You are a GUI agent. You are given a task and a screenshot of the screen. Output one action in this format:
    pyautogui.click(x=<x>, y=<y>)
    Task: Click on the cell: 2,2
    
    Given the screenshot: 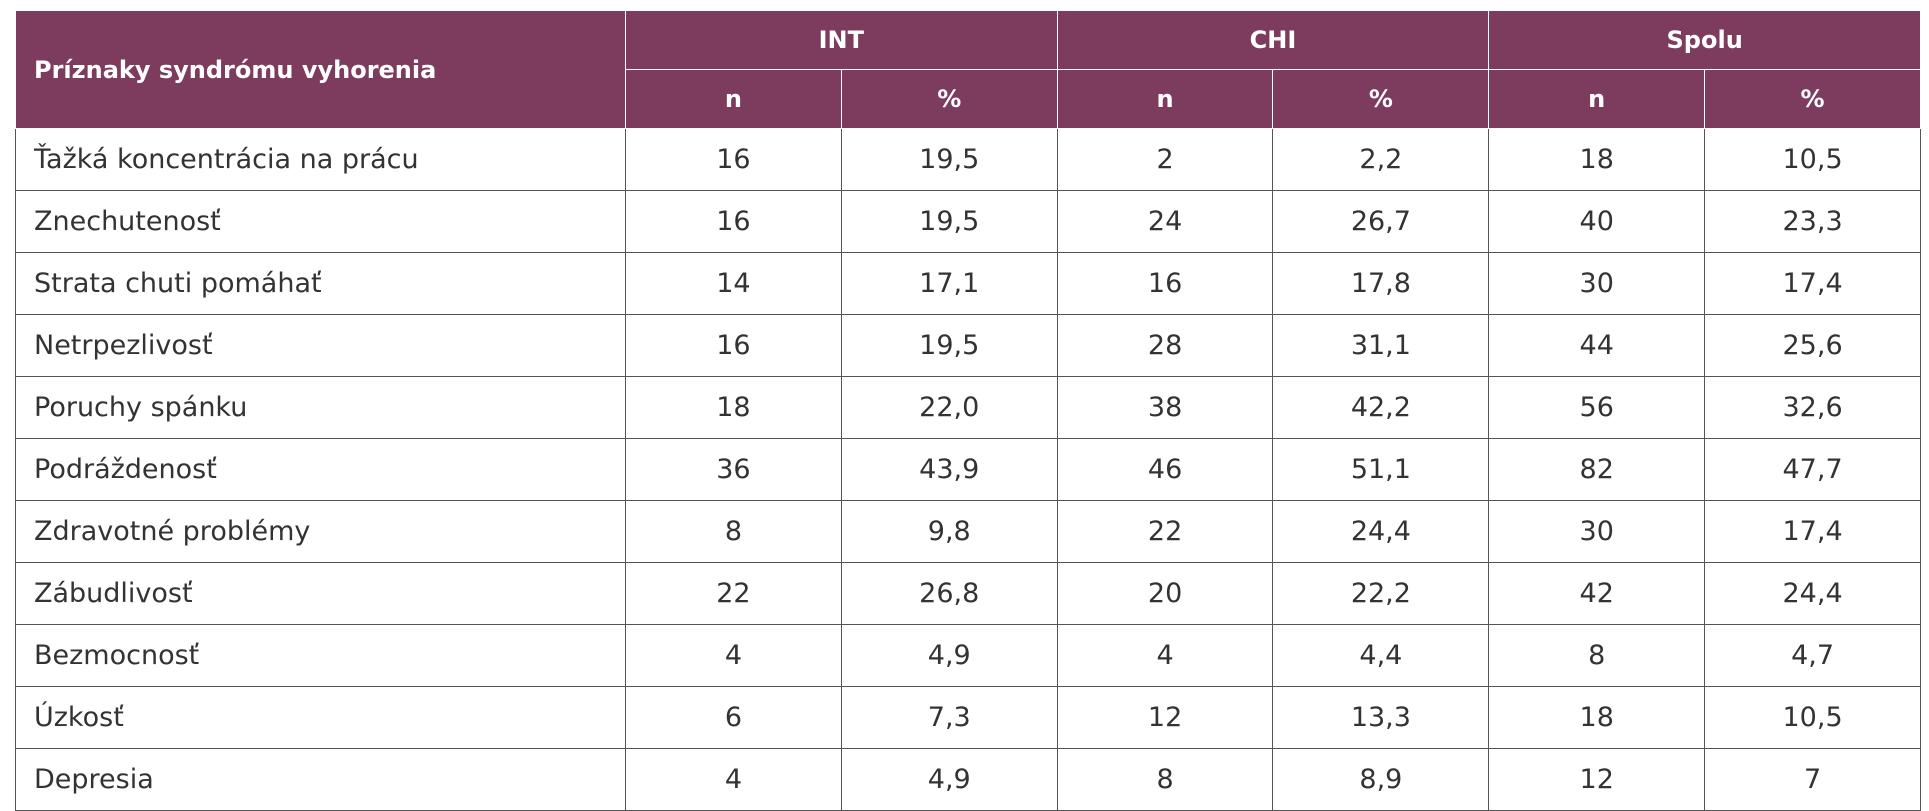 What is the action you would take?
    pyautogui.click(x=1381, y=159)
    